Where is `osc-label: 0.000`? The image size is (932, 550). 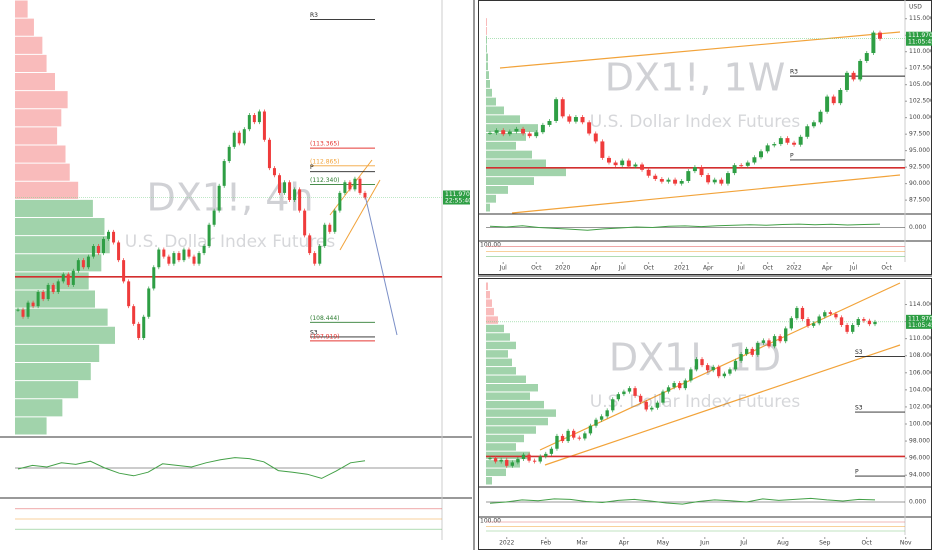
osc-label: 0.000 is located at coordinates (917, 502).